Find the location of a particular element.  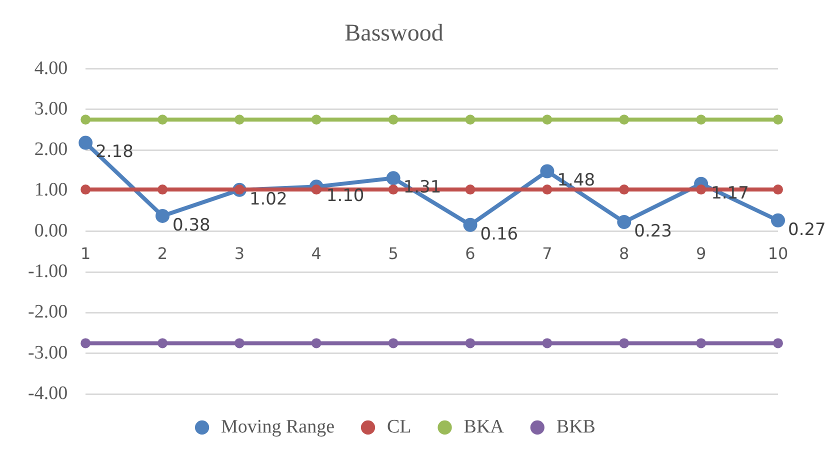

y-tick-label: 0.00 is located at coordinates (51, 231).